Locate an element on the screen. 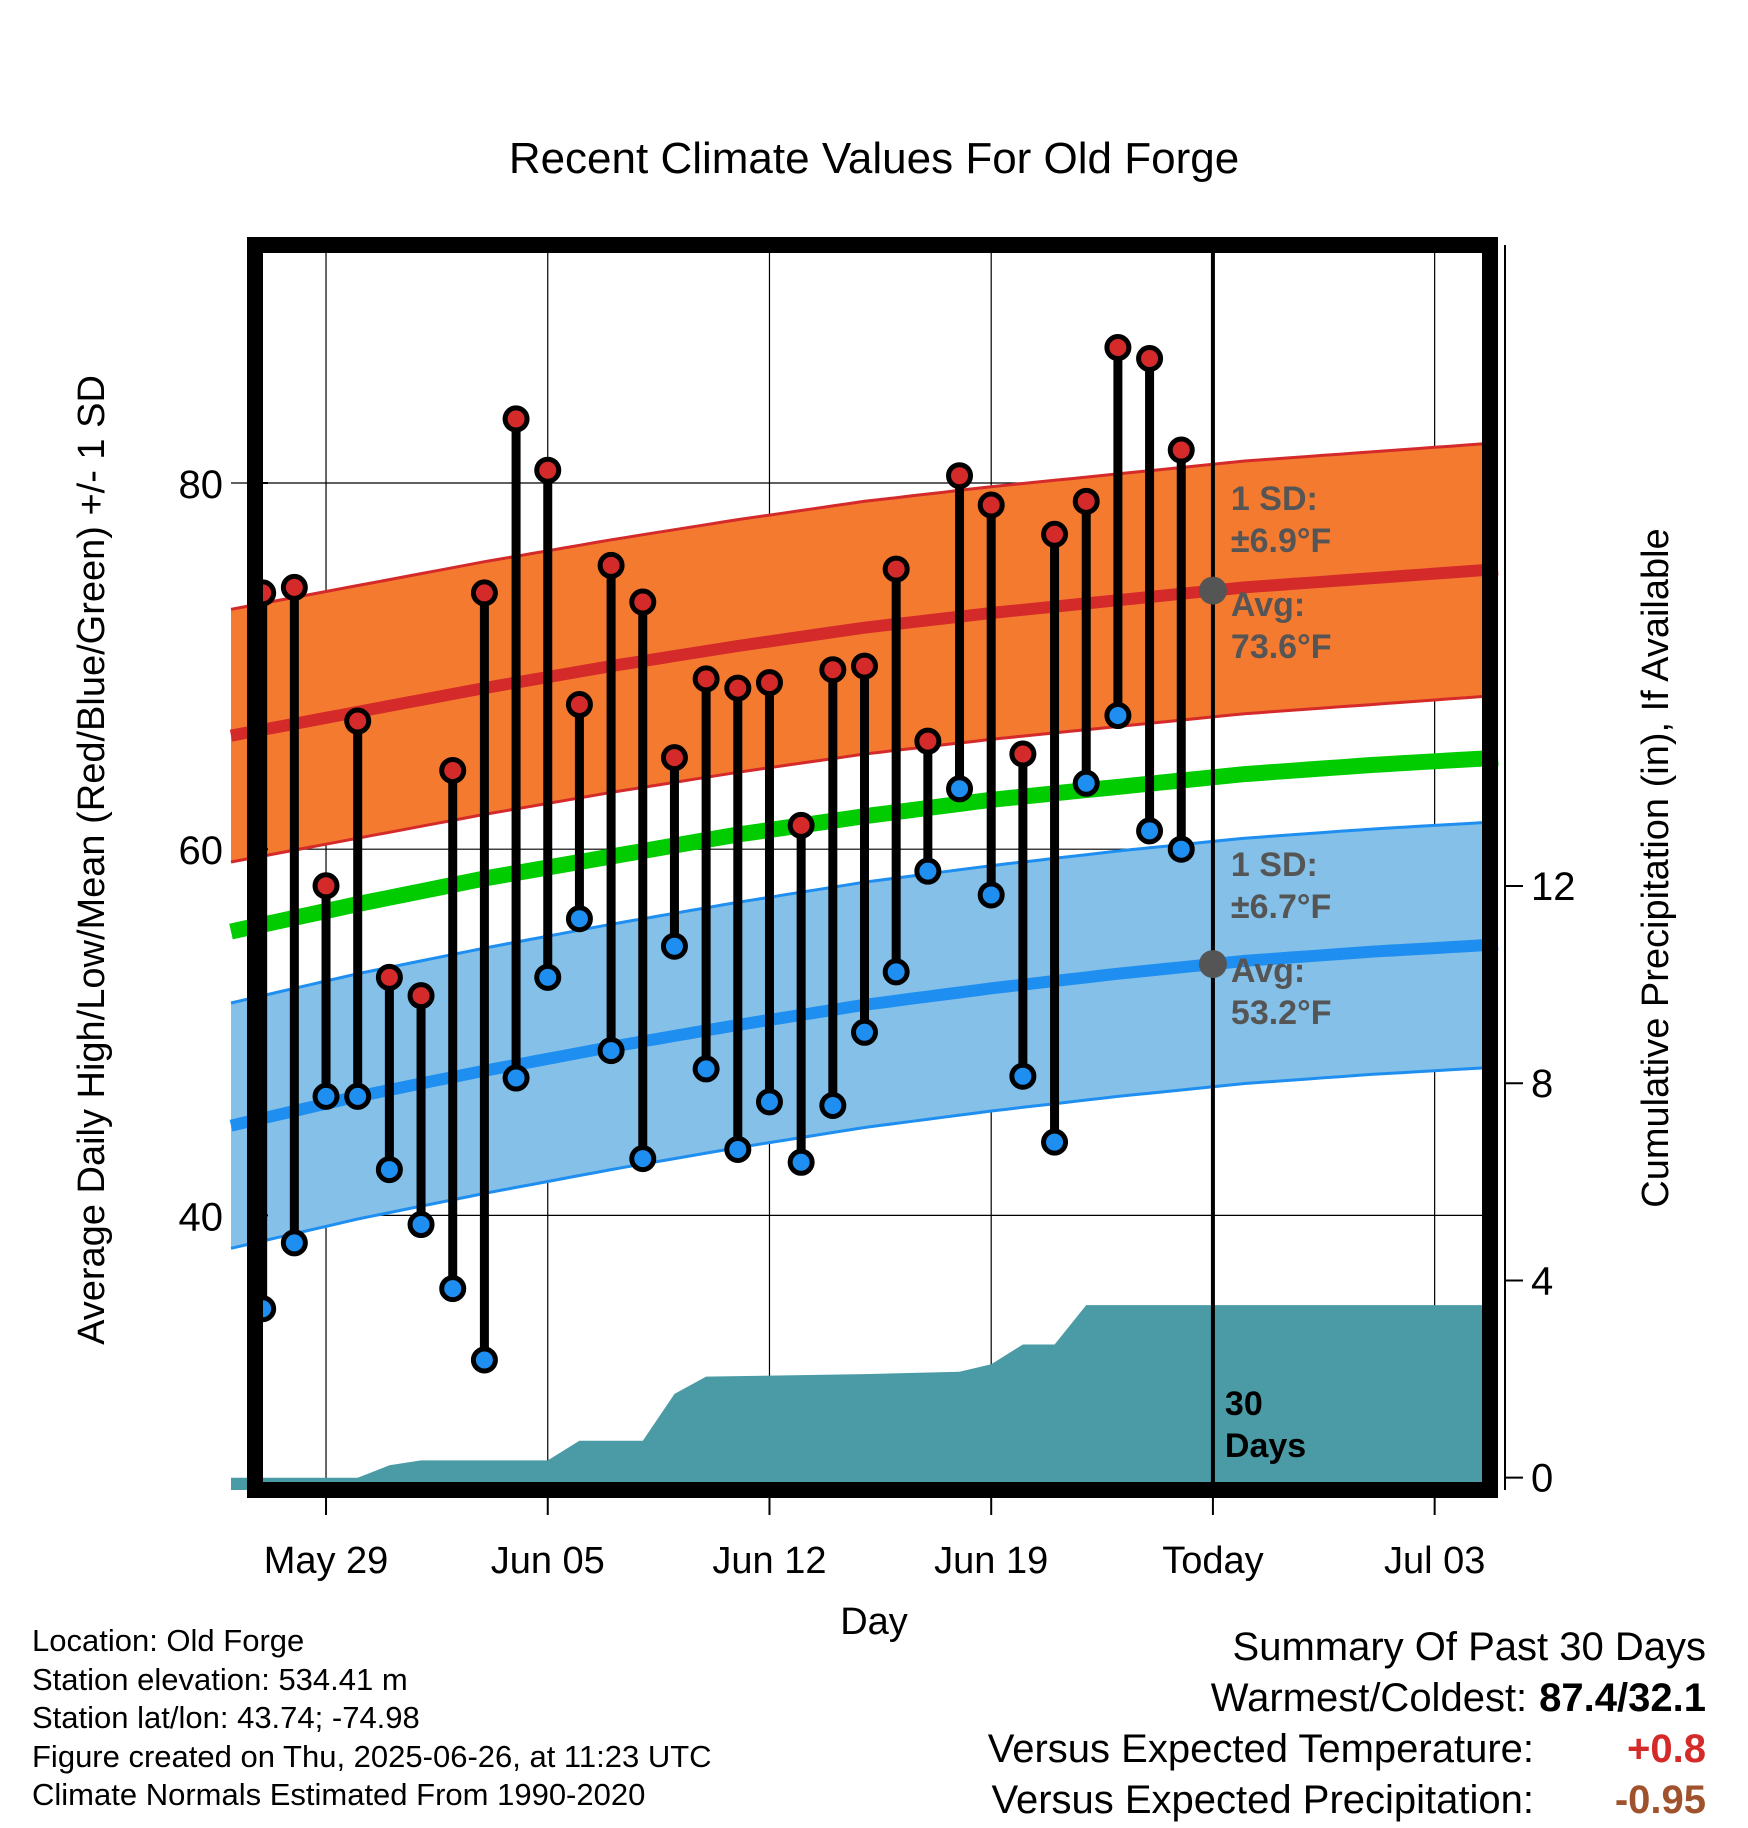 The image size is (1748, 1828). warm-cold-value: 87.4/32.1 is located at coordinates (1622, 1698).